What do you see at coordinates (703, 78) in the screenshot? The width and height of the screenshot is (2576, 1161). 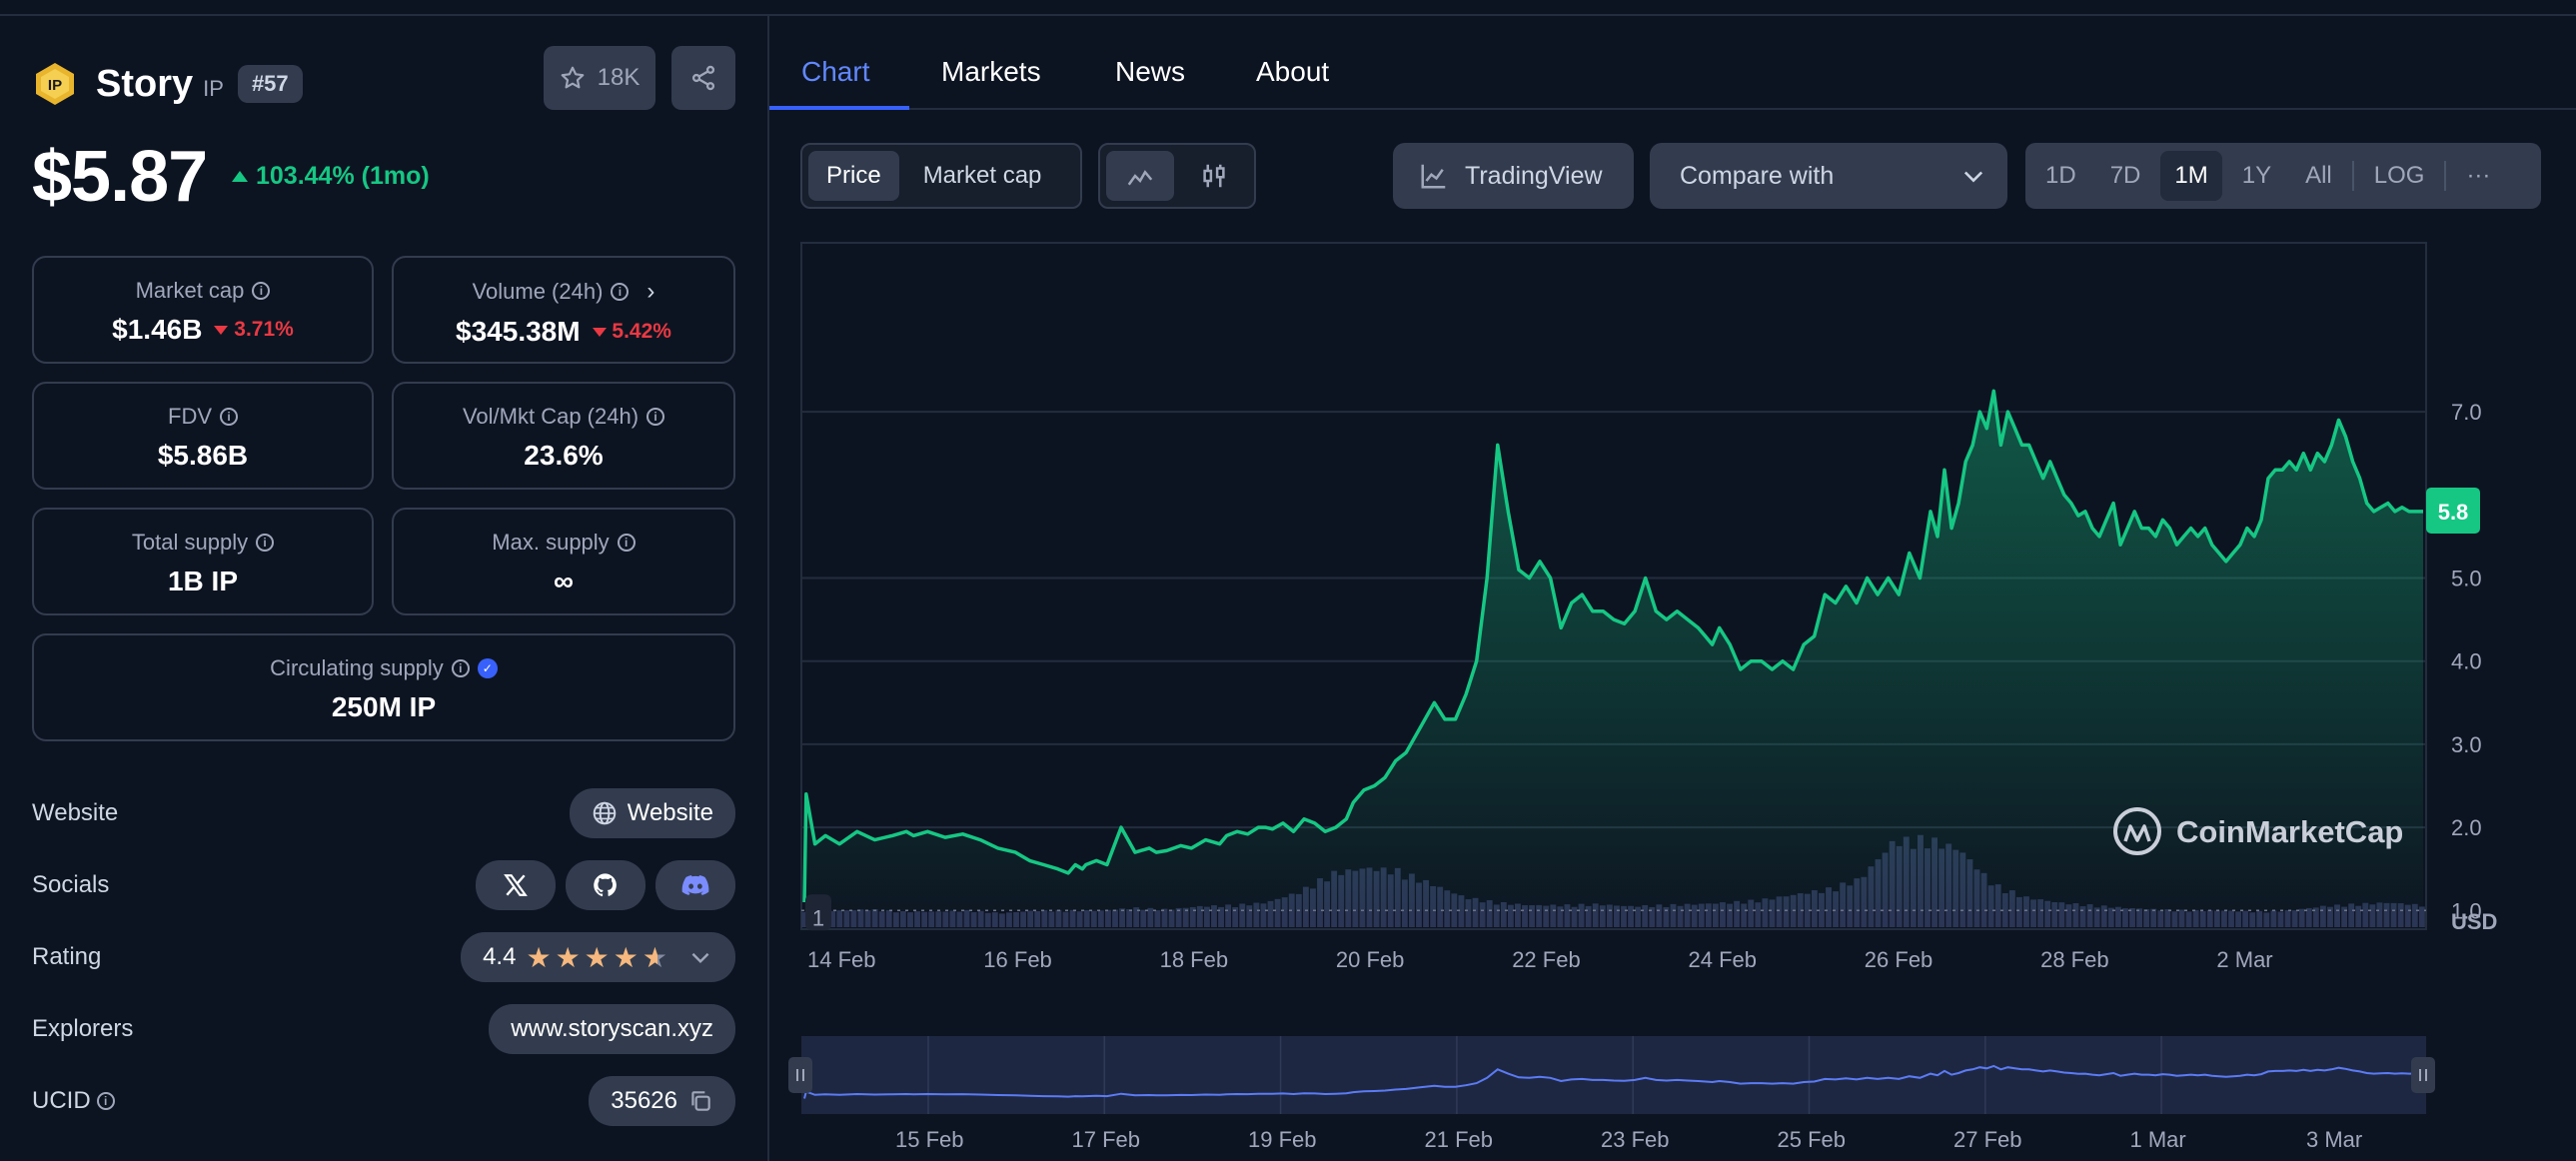 I see `share-button` at bounding box center [703, 78].